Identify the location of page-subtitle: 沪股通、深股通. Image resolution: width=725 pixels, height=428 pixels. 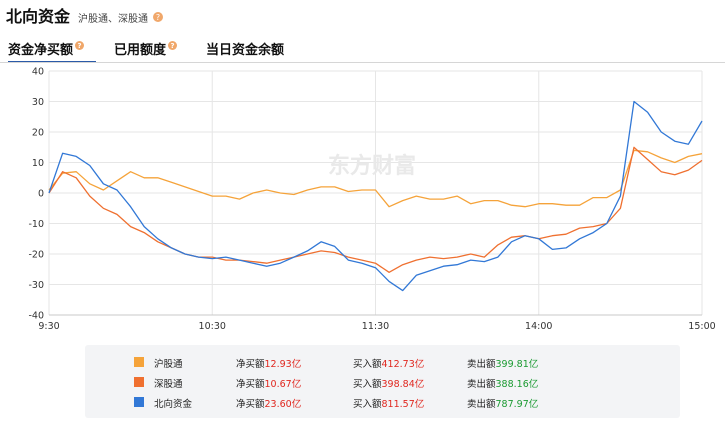
(113, 19).